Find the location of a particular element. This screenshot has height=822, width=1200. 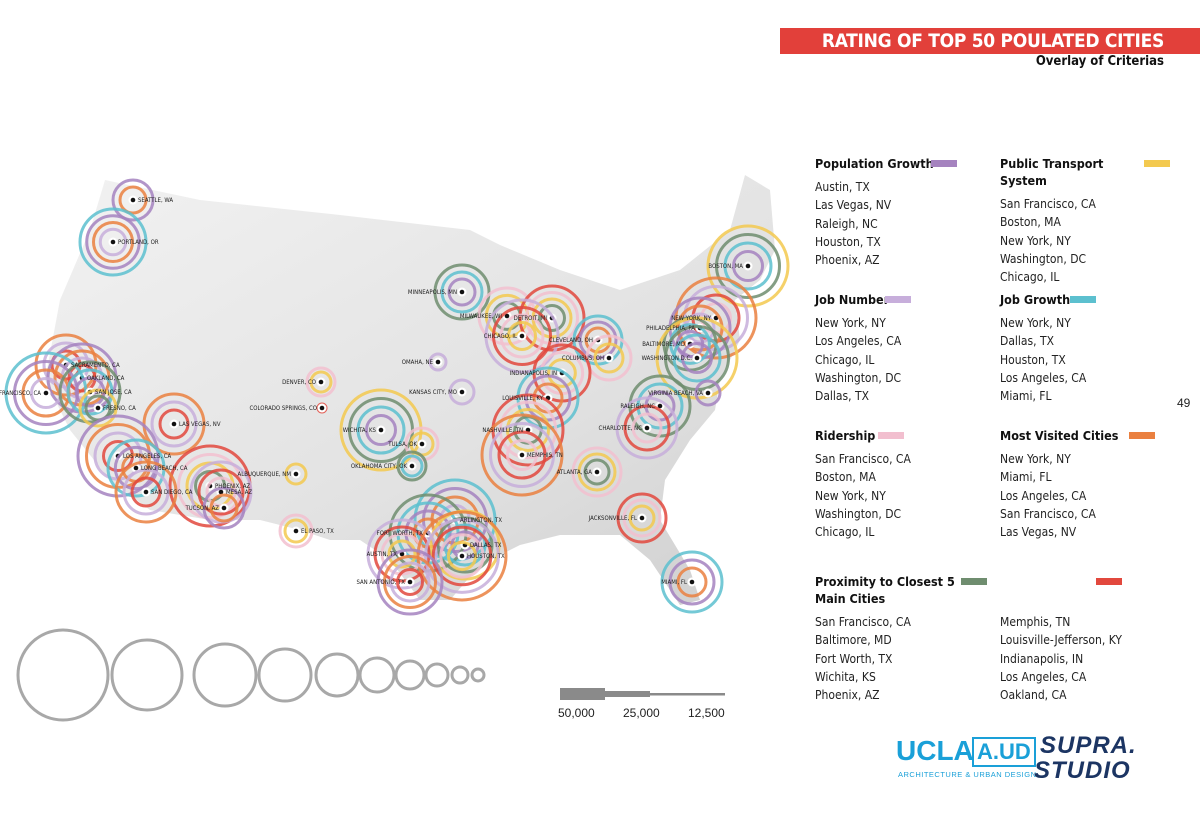

city-label: FRESNO, CA is located at coordinates (119, 408).